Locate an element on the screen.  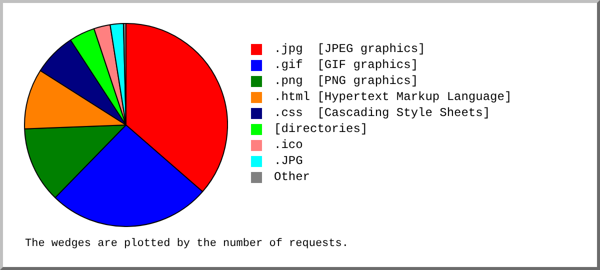
text: The wedges are plotted by the number of requests. is located at coordinates (186, 244).